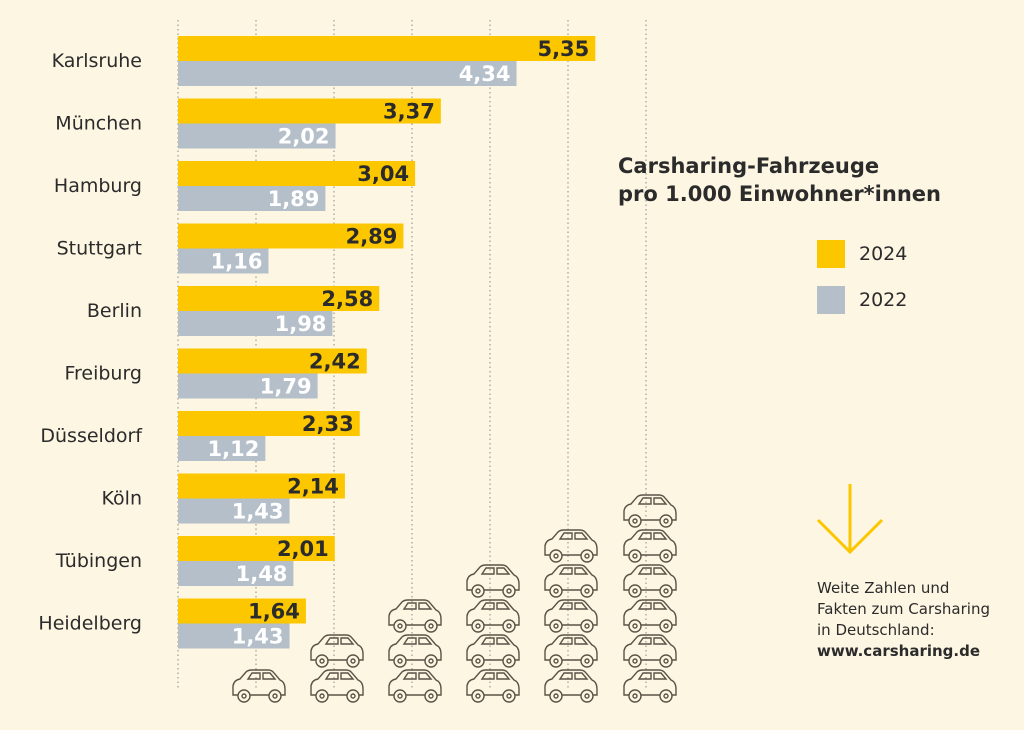  What do you see at coordinates (779, 194) in the screenshot?
I see `chart-title-line-2: pro 1.000 Einwohner*innen` at bounding box center [779, 194].